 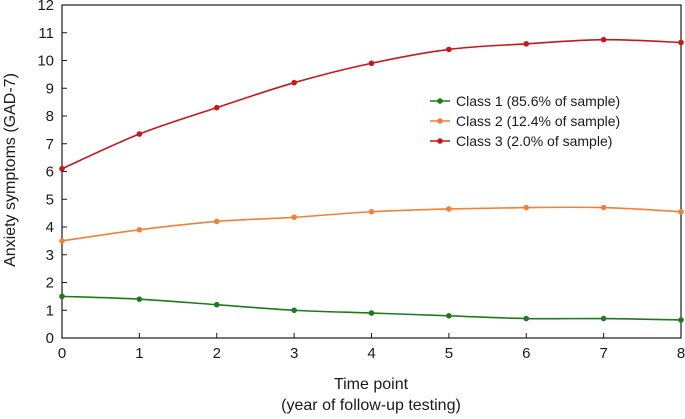 I want to click on legend-item-1: Class 1 (85.6% of sample), so click(x=525, y=101).